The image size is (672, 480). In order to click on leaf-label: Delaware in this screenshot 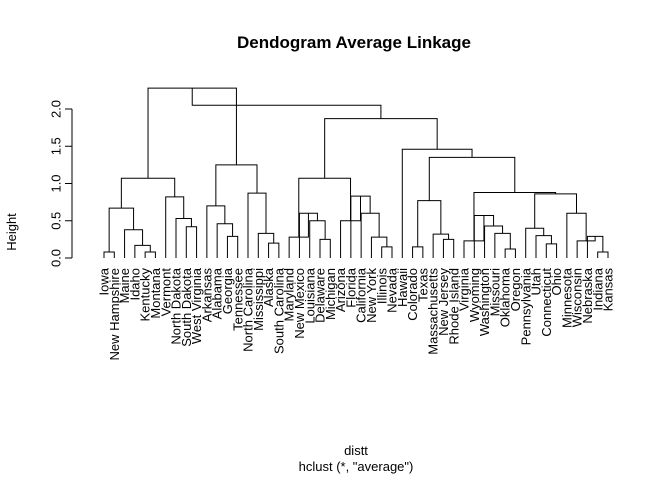, I will do `click(320, 295)`.